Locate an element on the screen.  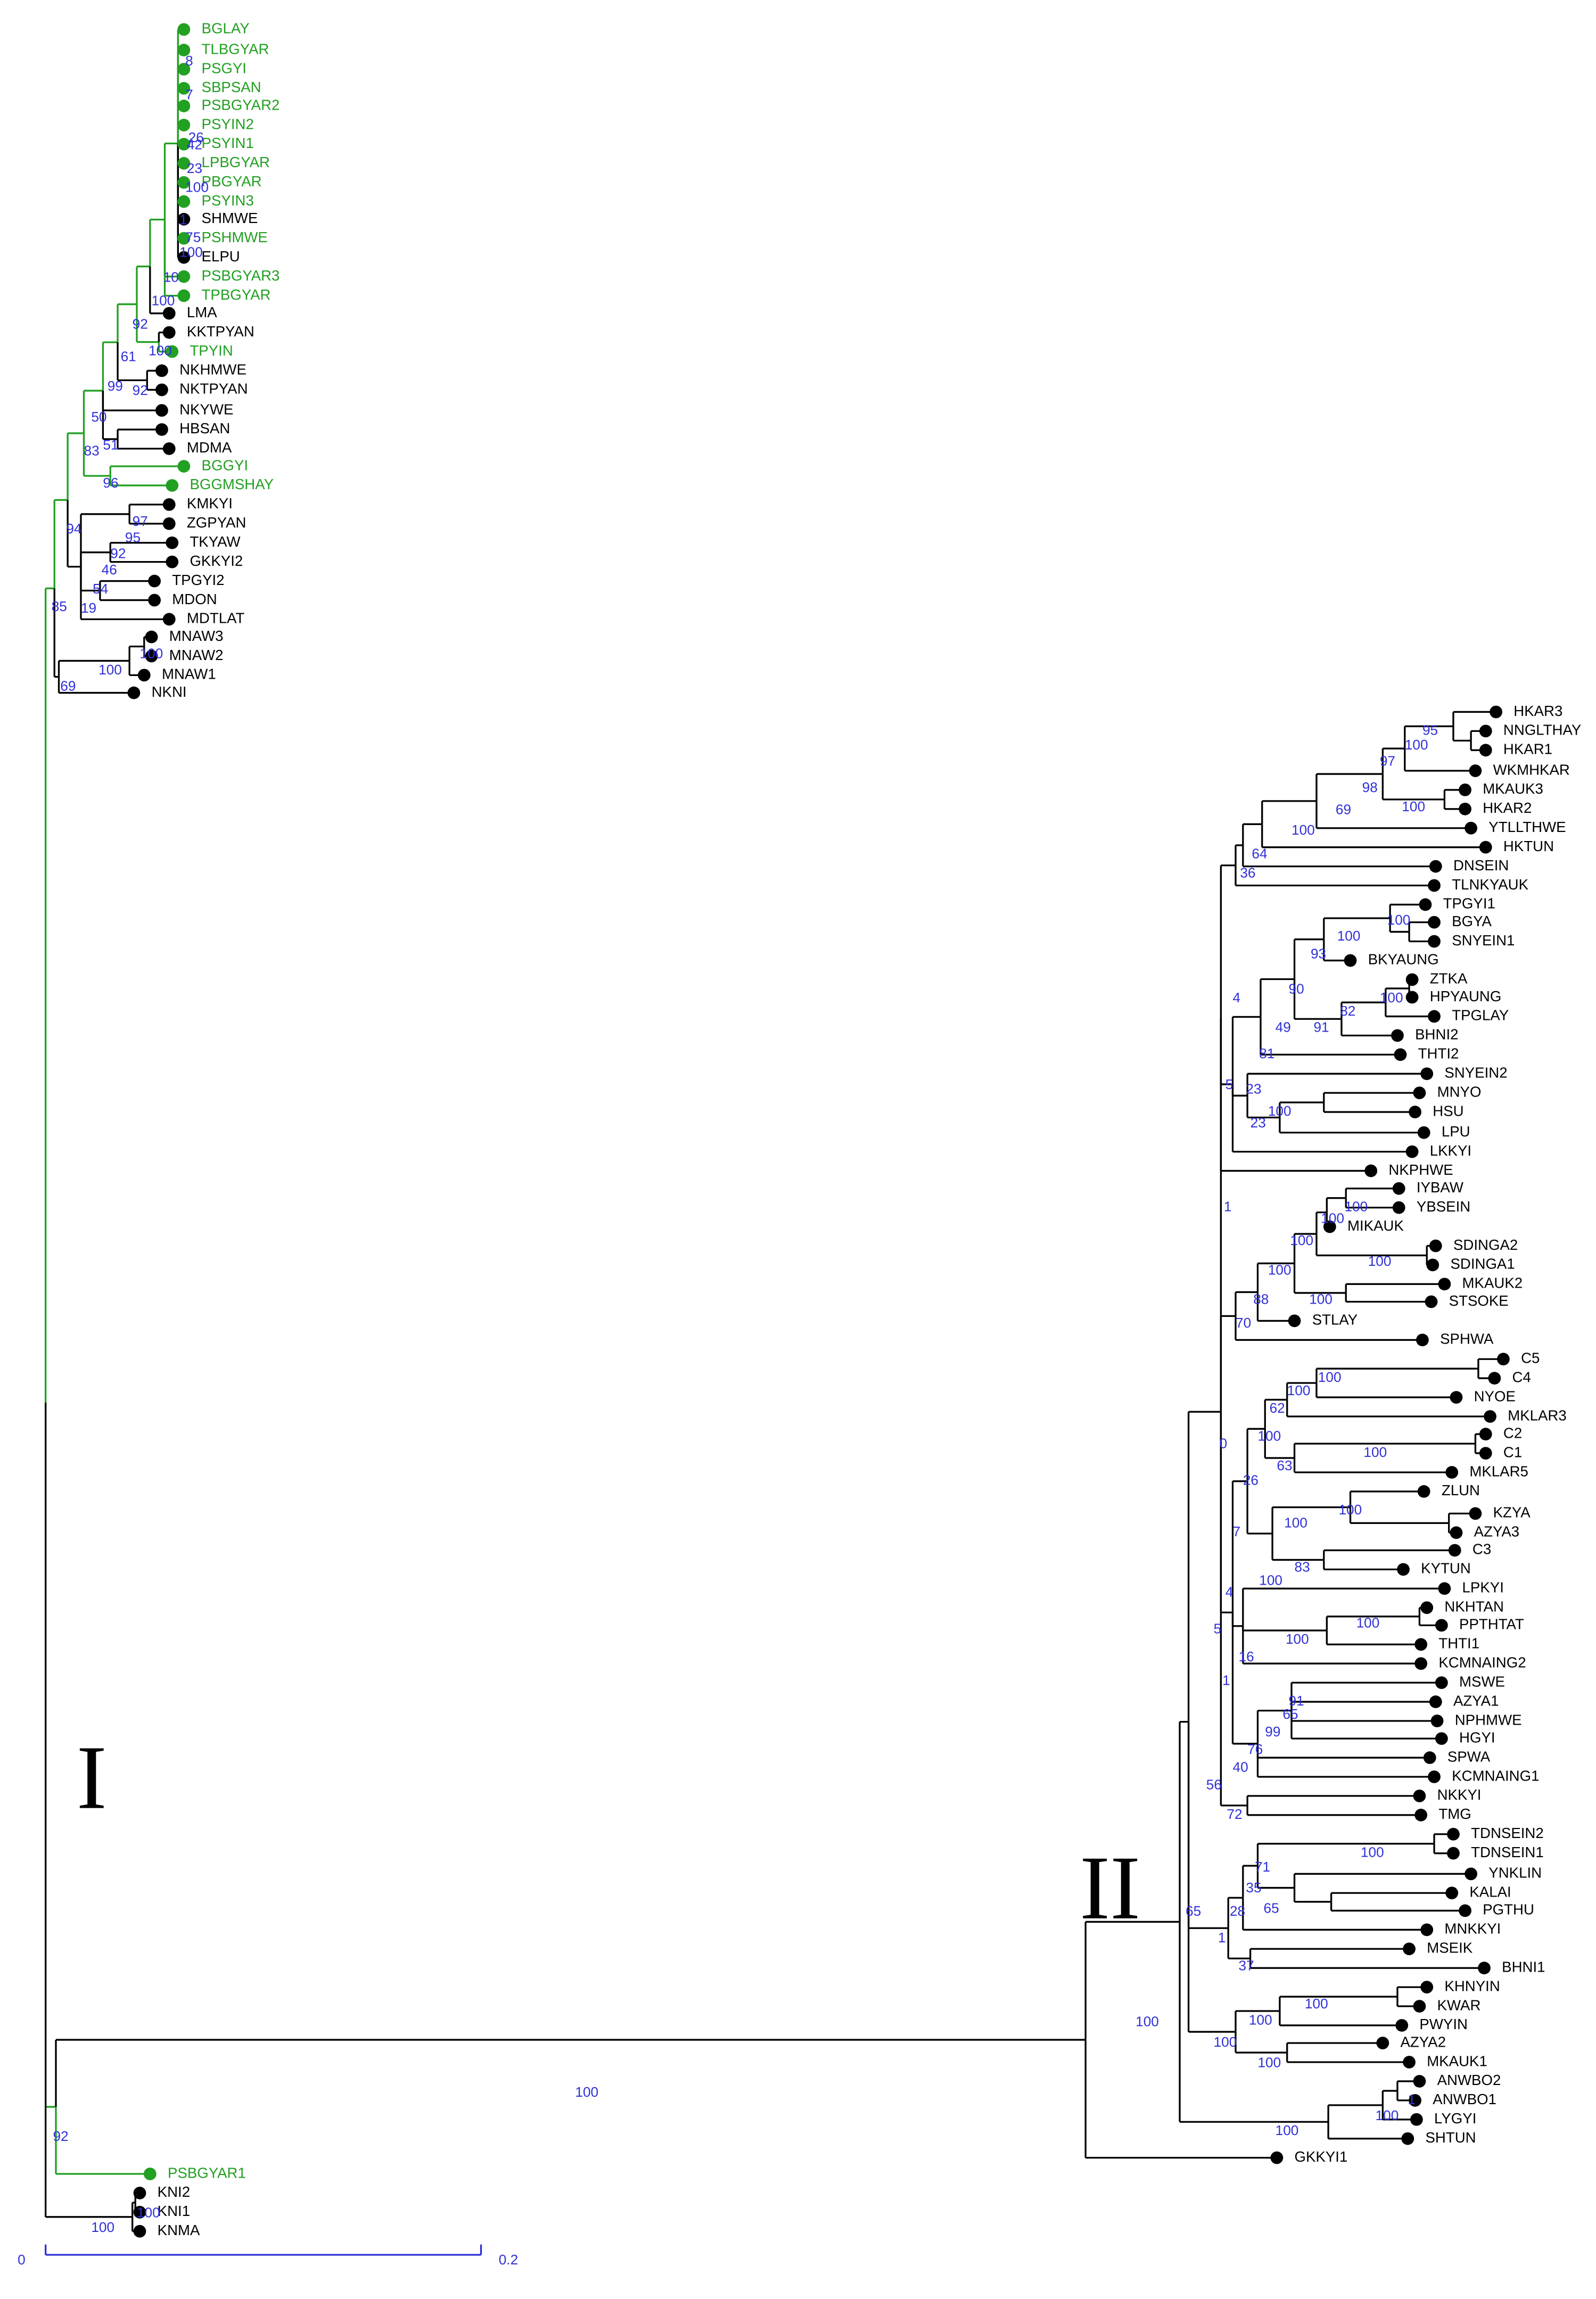
leaf-label: C1 is located at coordinates (1513, 1452).